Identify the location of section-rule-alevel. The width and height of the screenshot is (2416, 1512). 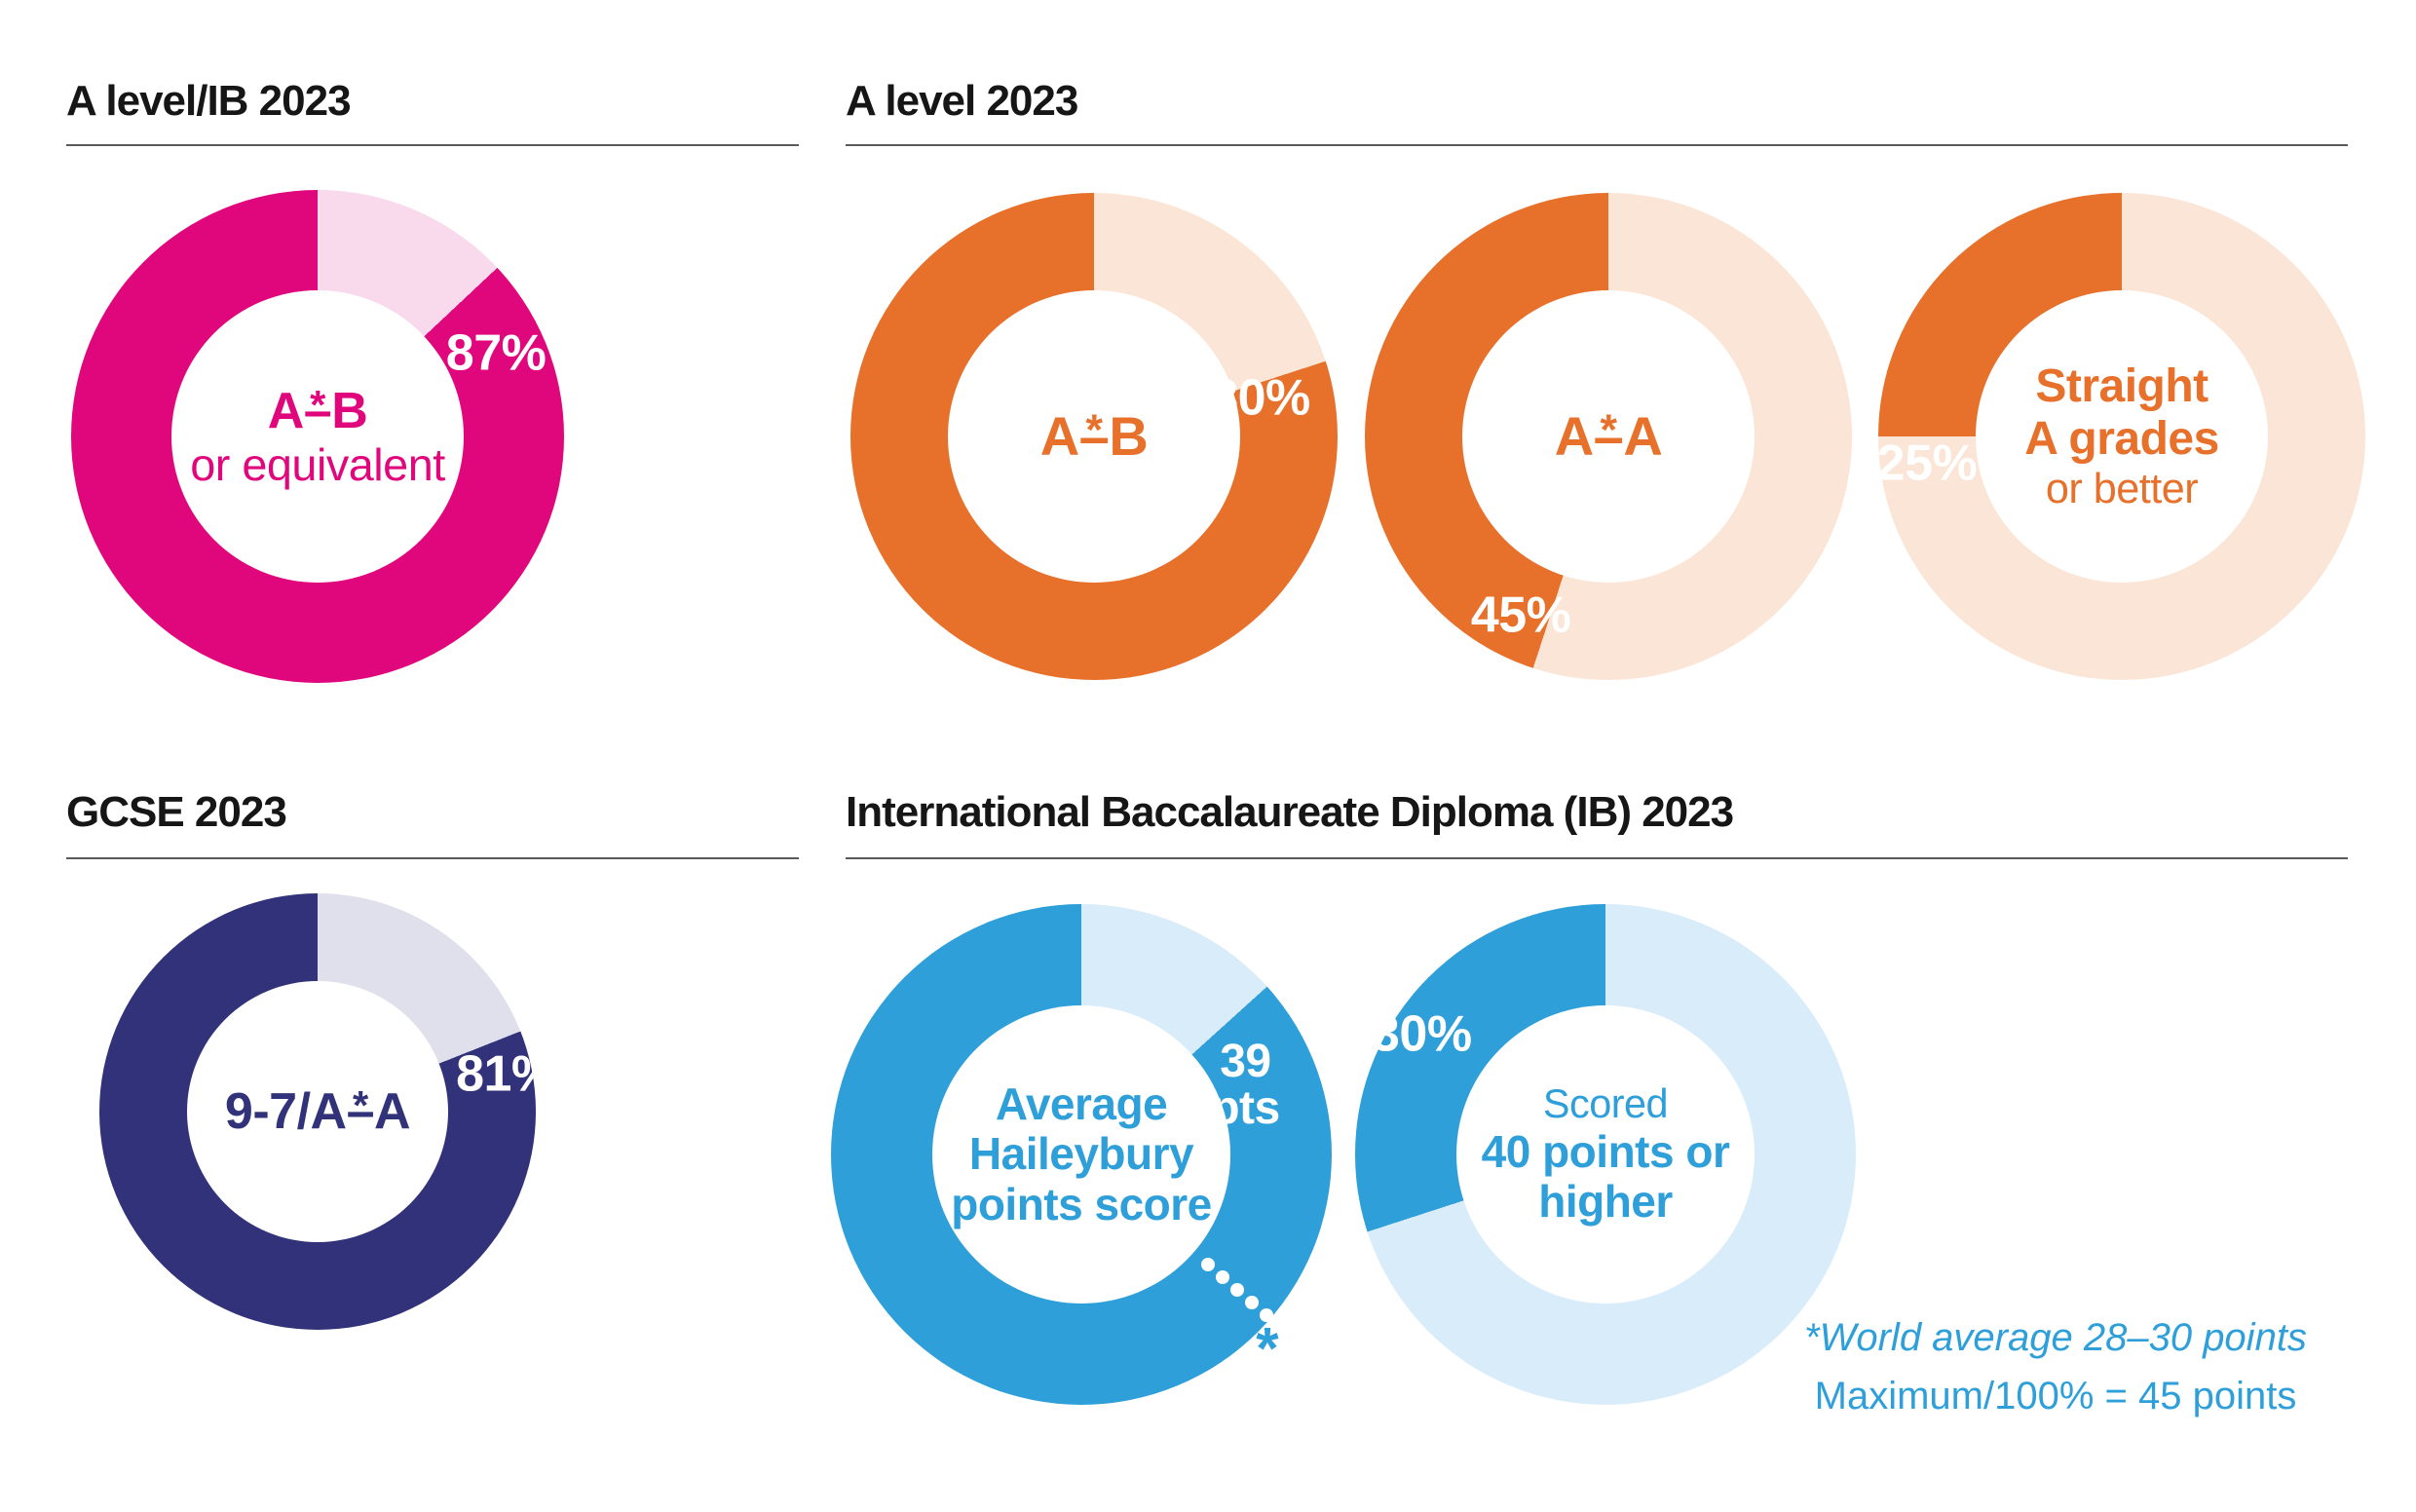
(1597, 145).